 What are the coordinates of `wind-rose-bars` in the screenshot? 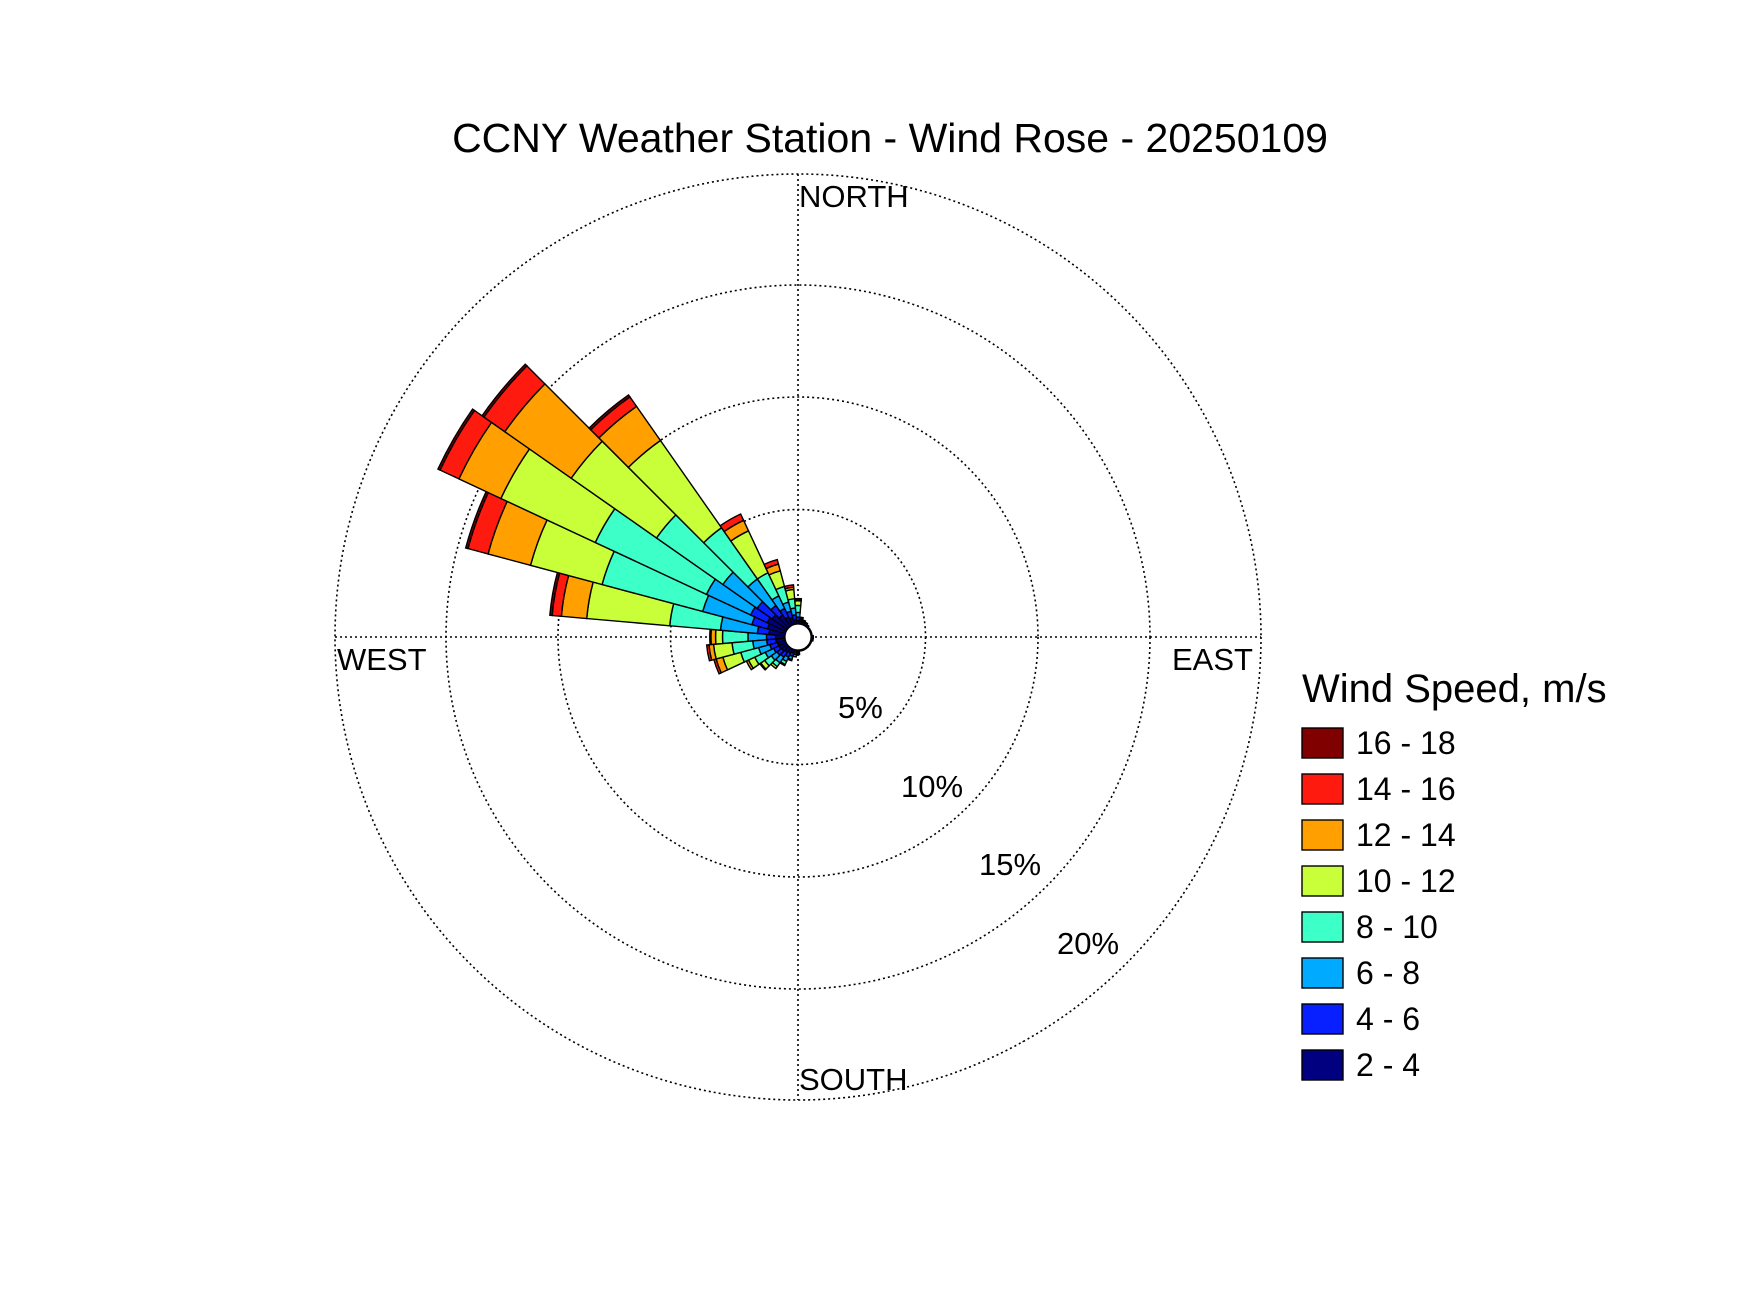 It's located at (626, 519).